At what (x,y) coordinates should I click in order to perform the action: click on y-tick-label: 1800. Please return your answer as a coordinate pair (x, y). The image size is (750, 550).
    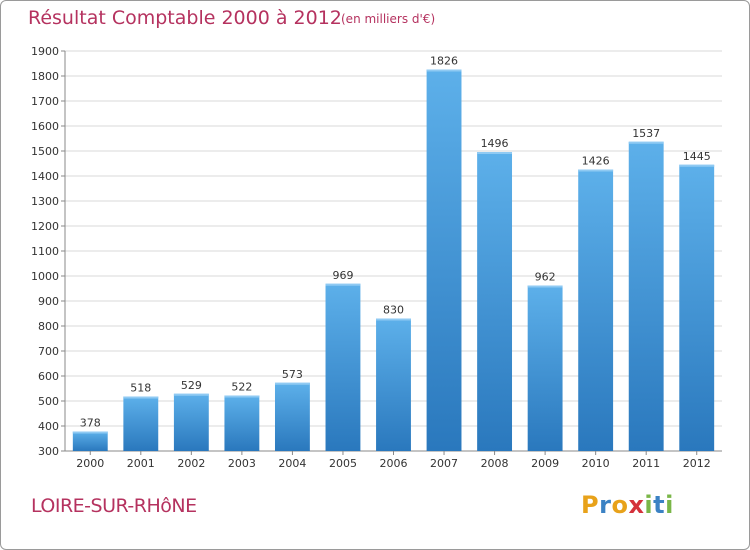
    Looking at the image, I should click on (45, 76).